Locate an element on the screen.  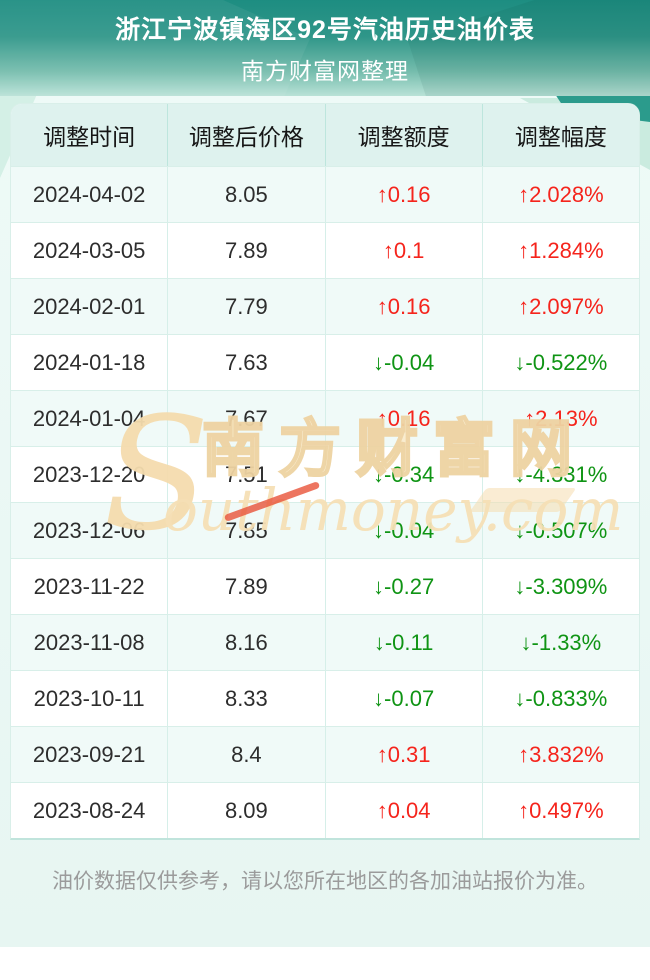
table-row: 2024-02-01 7.79 ↑0.16 ↑2.097% is located at coordinates (325, 306).